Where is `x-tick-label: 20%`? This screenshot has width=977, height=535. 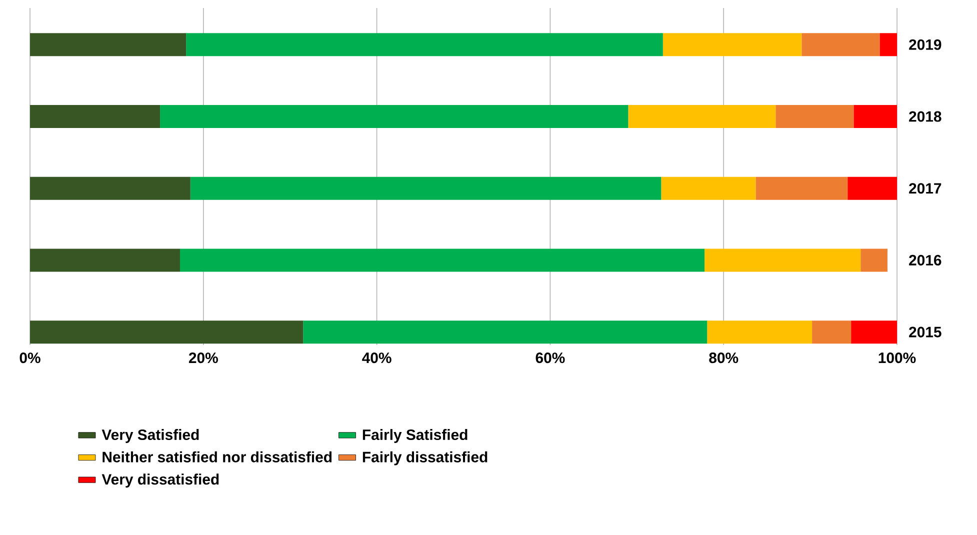 x-tick-label: 20% is located at coordinates (203, 358).